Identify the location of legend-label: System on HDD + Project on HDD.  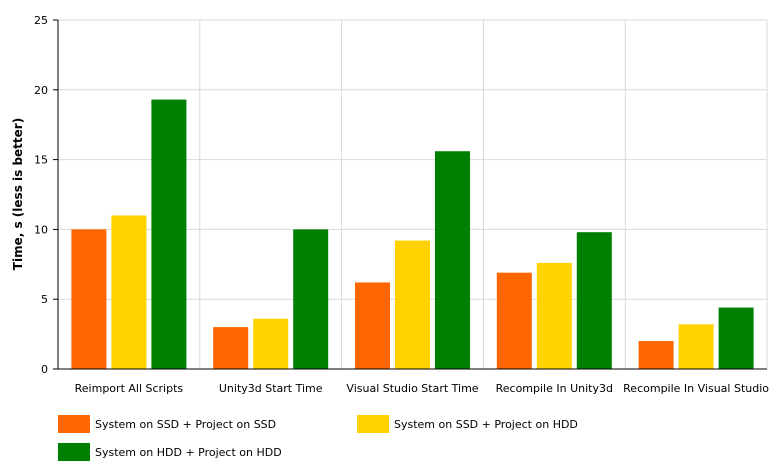
(188, 452).